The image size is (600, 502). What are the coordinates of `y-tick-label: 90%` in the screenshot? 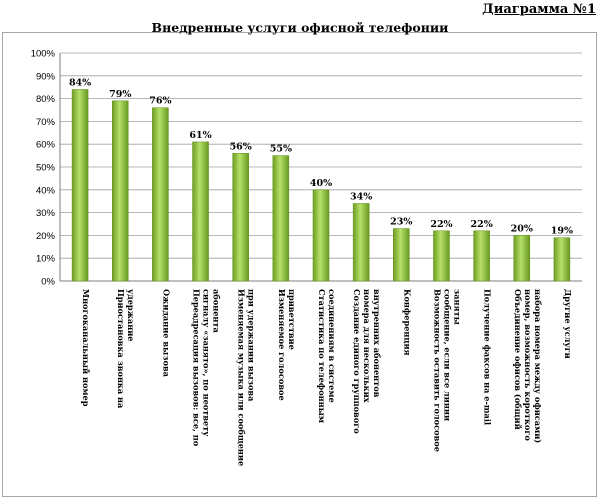 It's located at (46, 76).